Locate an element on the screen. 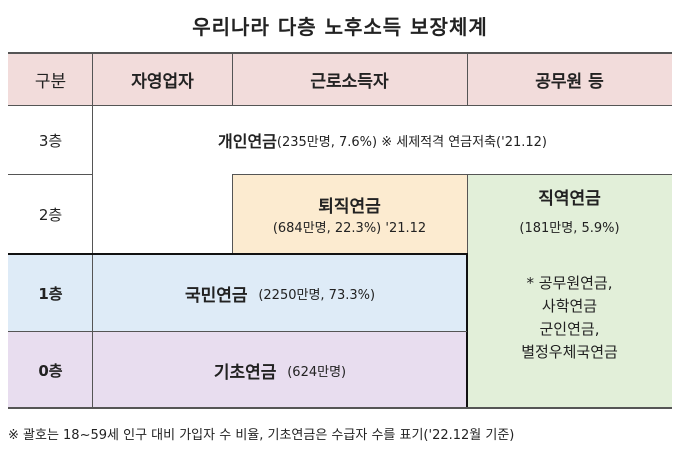 The image size is (680, 454). header-self-employed: 자영업자 is located at coordinates (162, 79).